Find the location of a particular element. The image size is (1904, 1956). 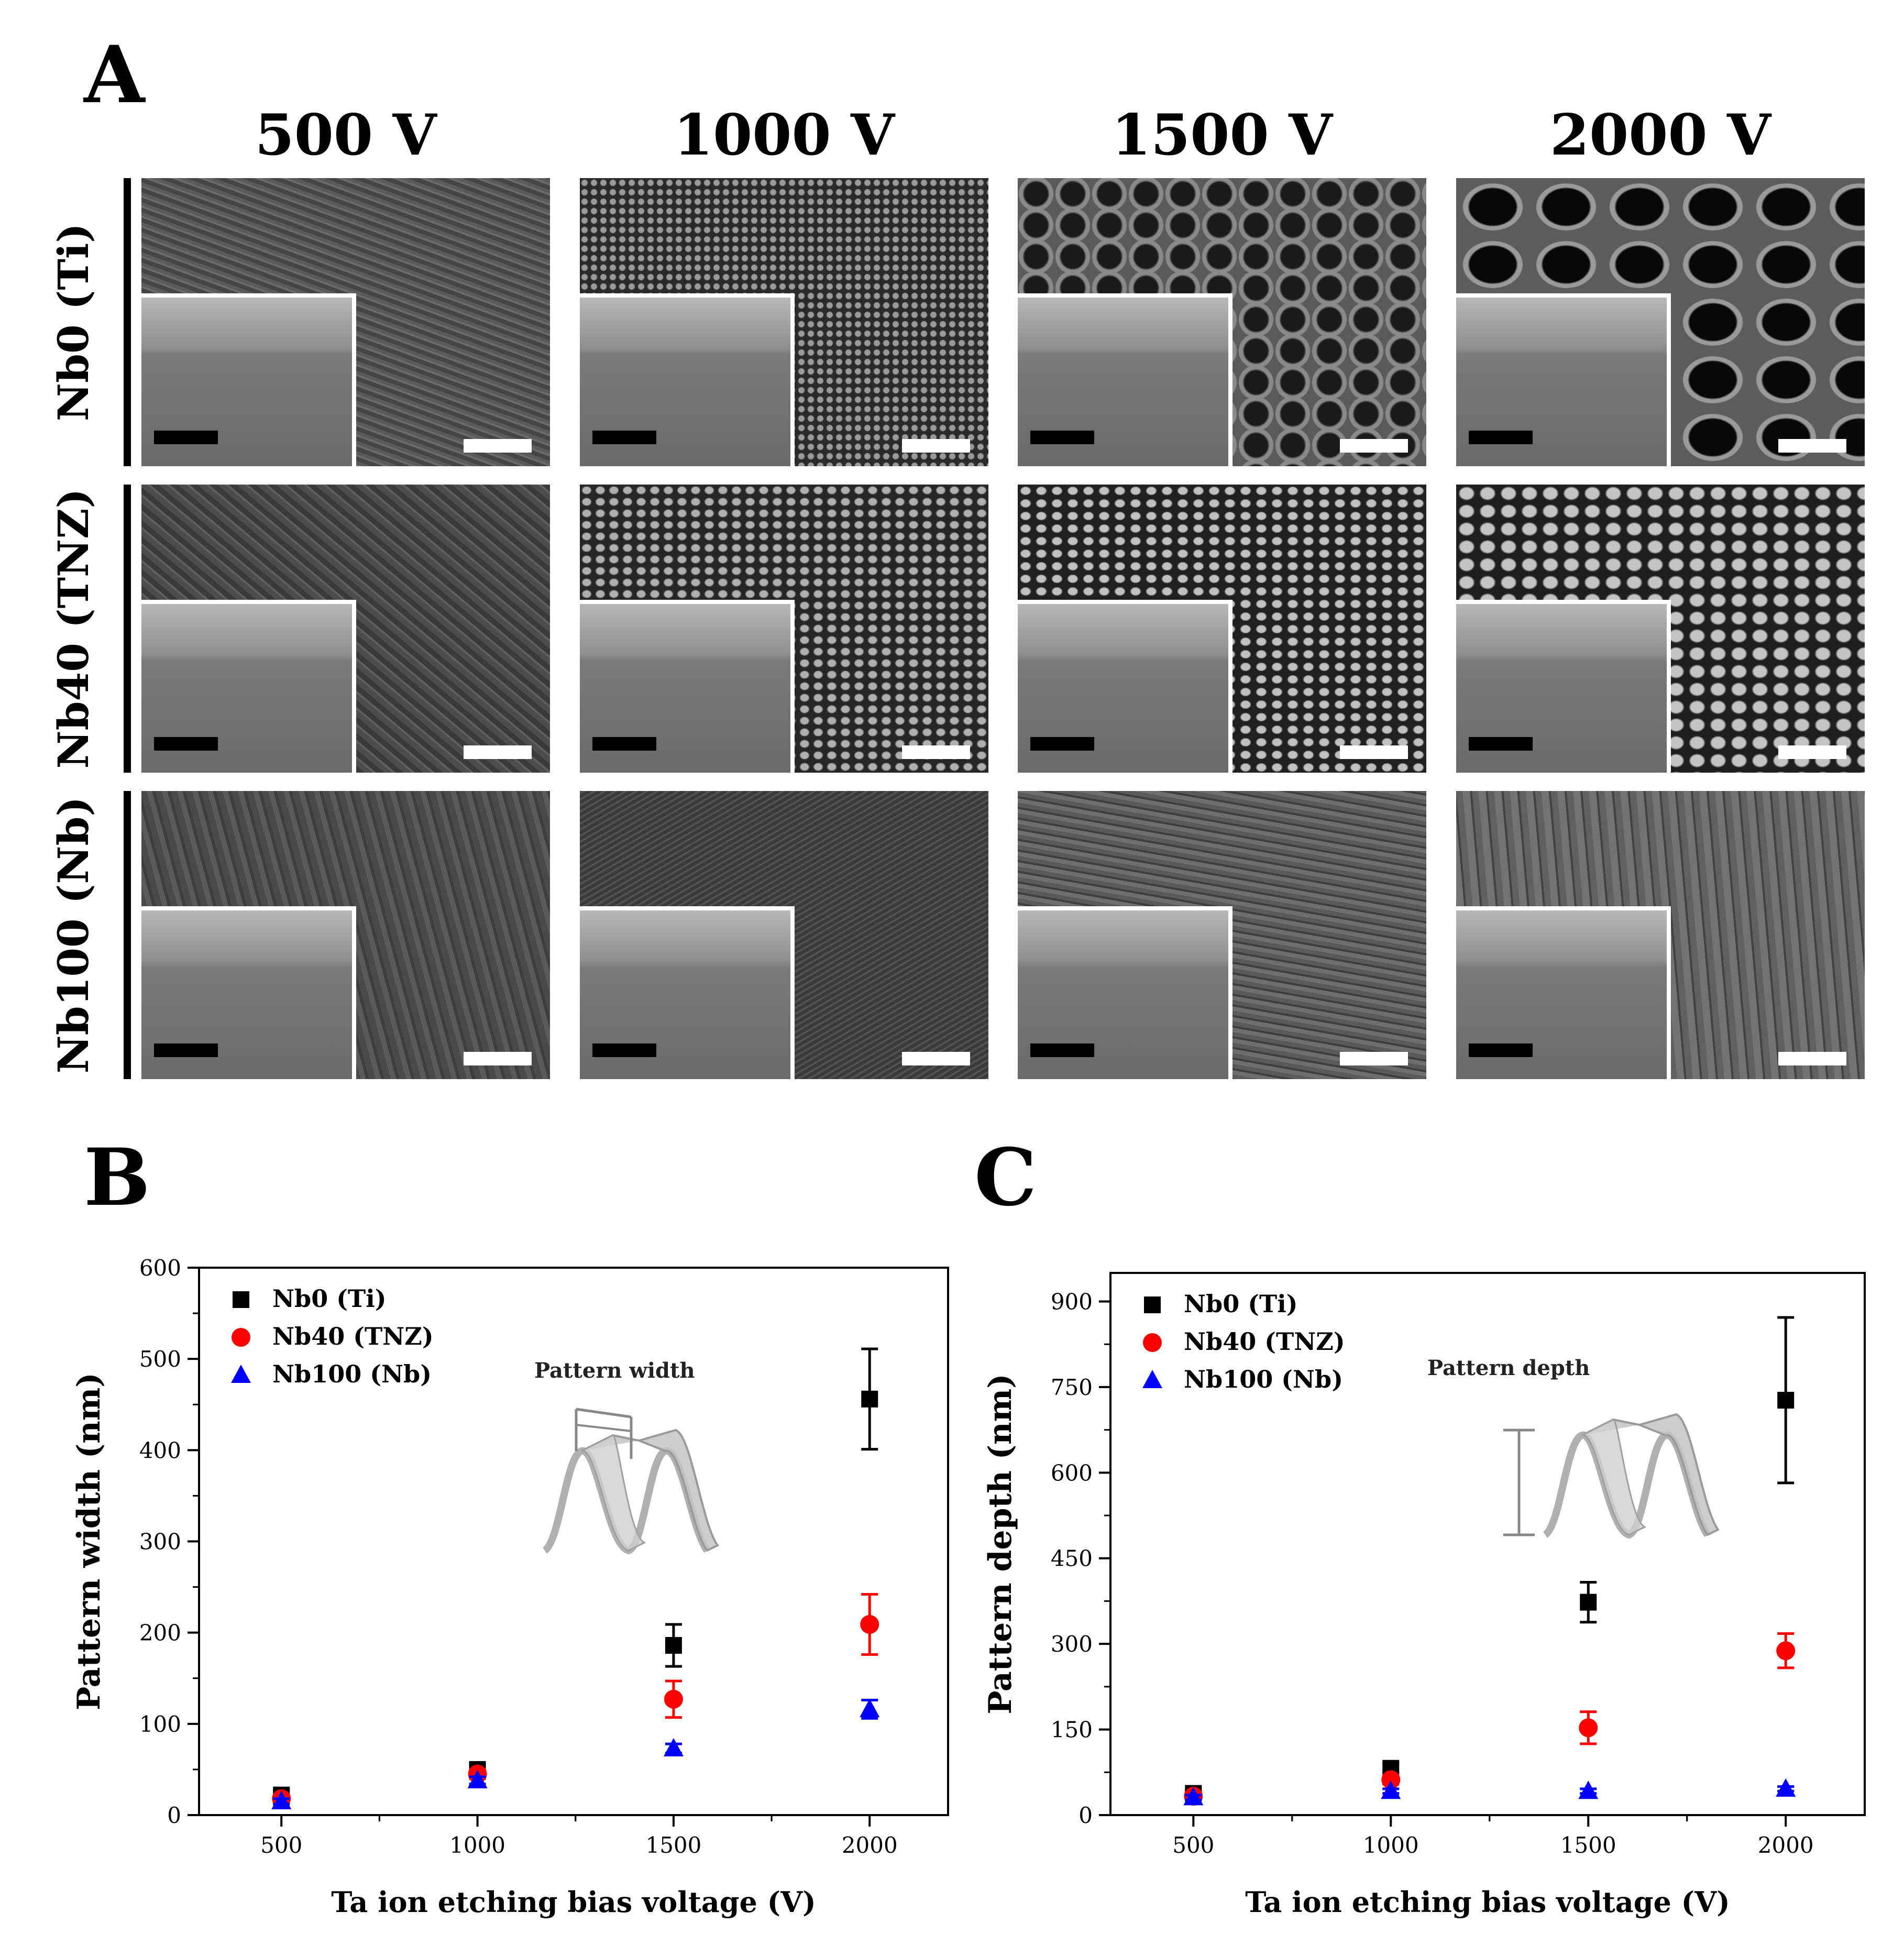

y-tick-label: 200 is located at coordinates (160, 1633).